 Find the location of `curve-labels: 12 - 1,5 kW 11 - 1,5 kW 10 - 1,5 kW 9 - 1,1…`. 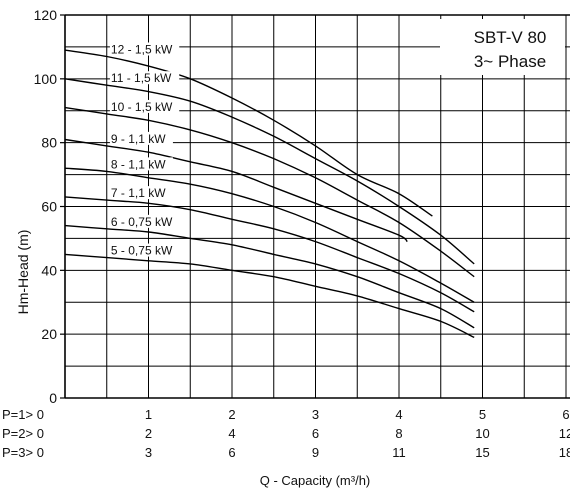

curve-labels: 12 - 1,5 kW 11 - 1,5 kW 10 - 1,5 kW 9 - 1,1… is located at coordinates (144, 150).